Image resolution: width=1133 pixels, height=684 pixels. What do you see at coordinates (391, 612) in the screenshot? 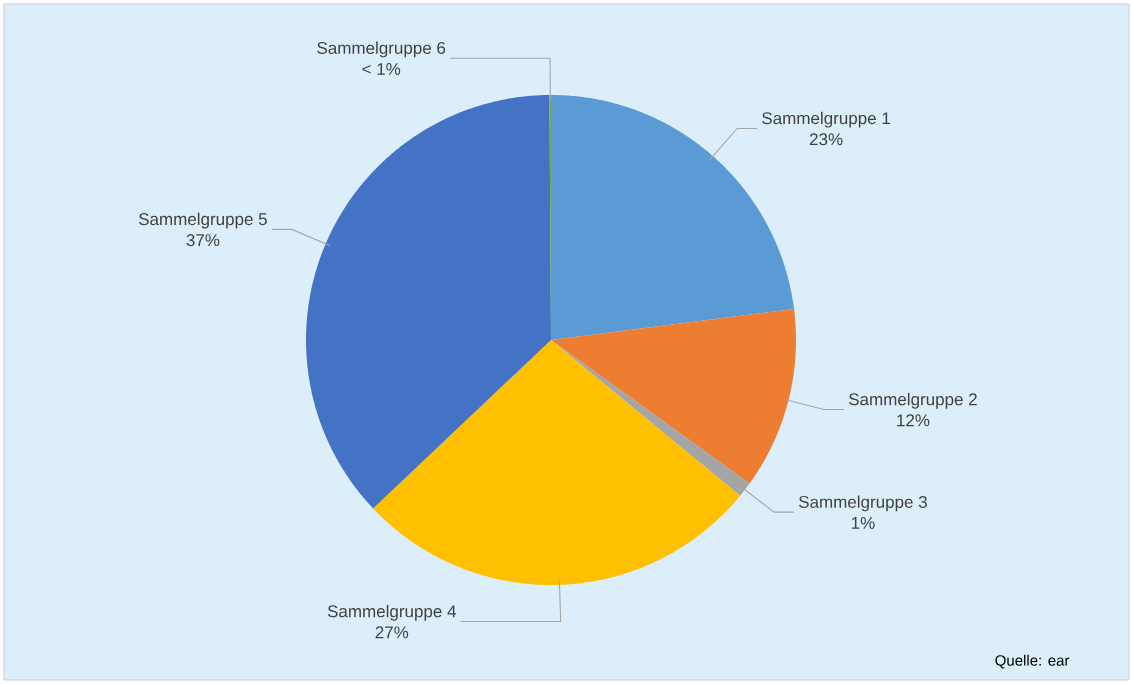
I see `slice-label: Sammelgruppe 4` at bounding box center [391, 612].